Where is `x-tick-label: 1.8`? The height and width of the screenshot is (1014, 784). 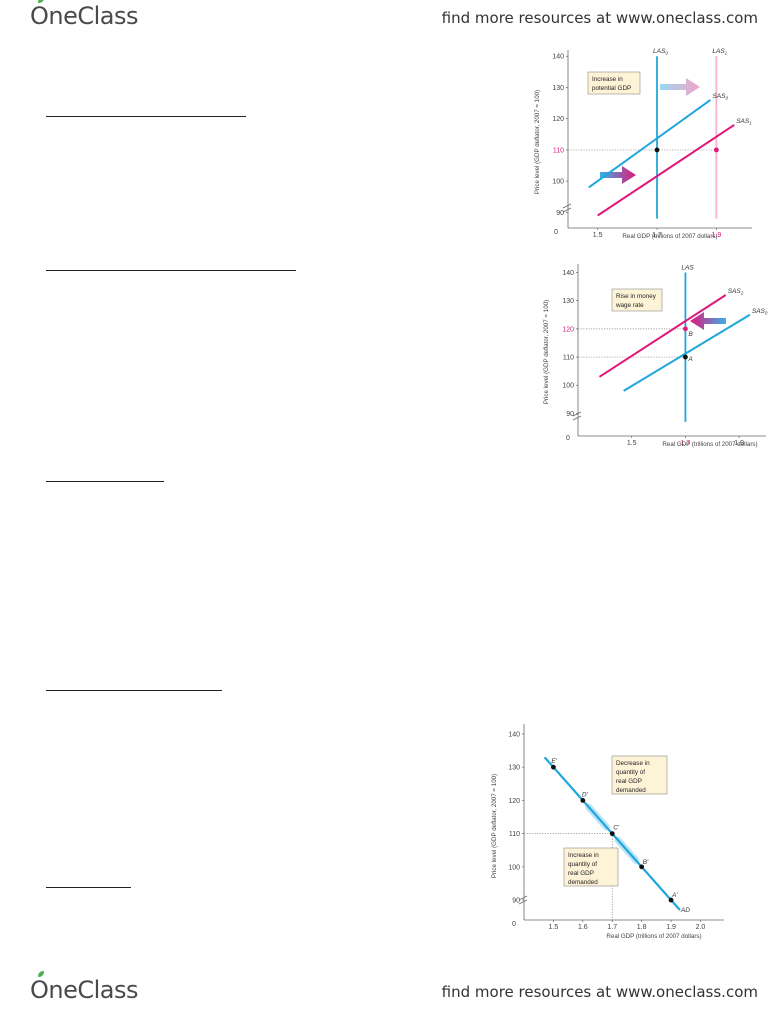 x-tick-label: 1.8 is located at coordinates (642, 927).